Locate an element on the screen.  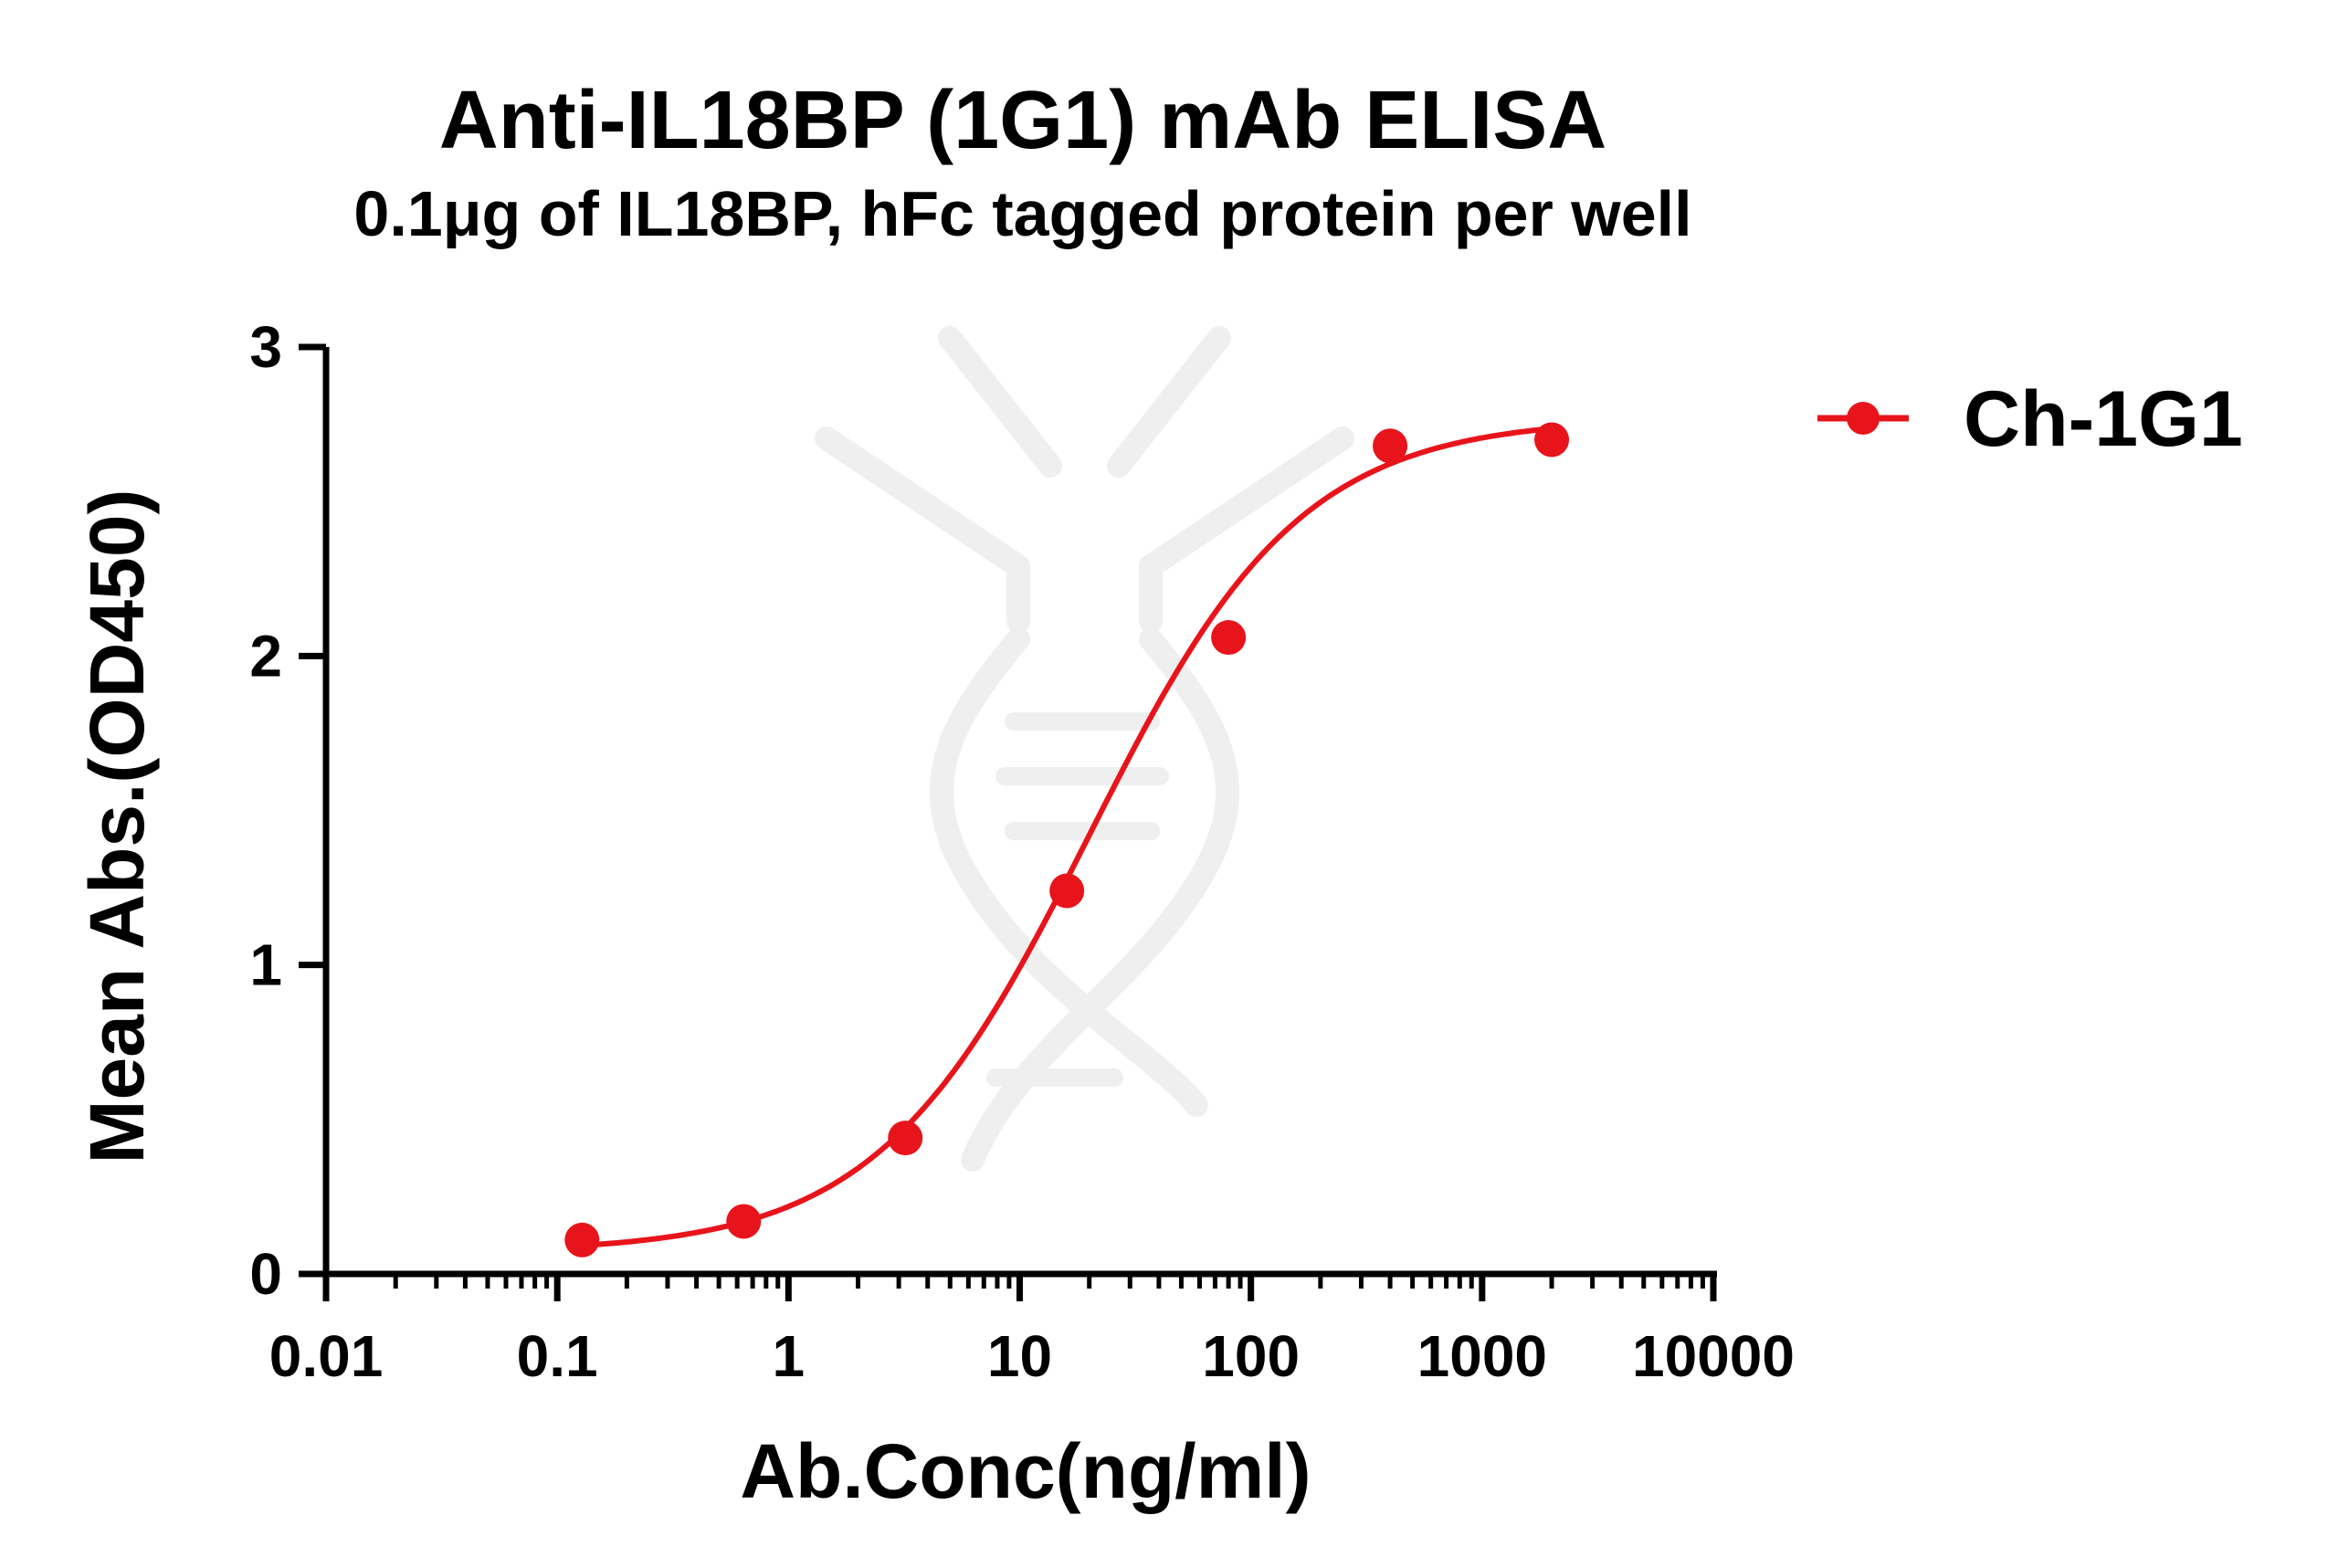
y-axis-label: Mean Abs.(OD450) is located at coordinates (117, 826).